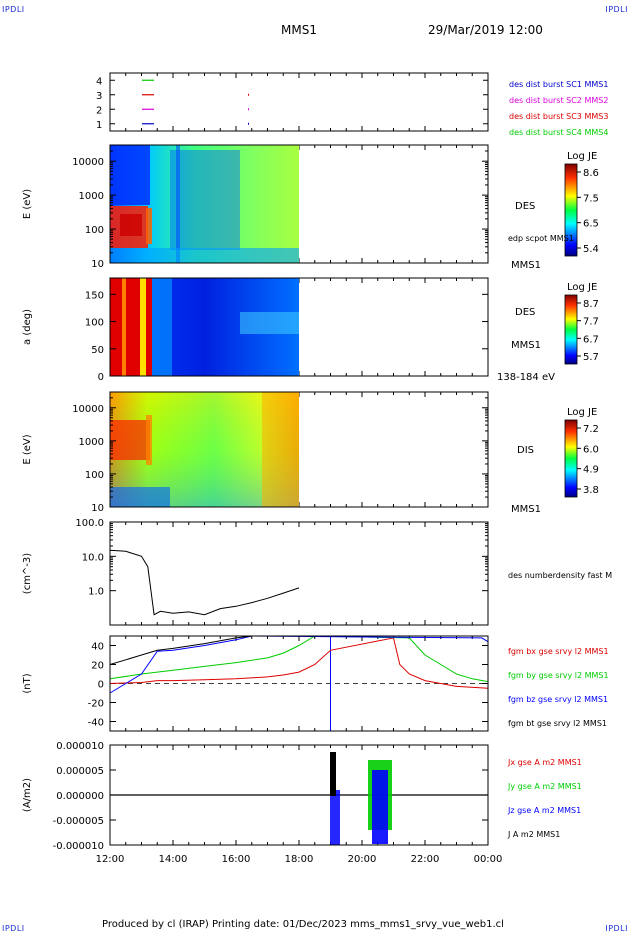 The height and width of the screenshot is (934, 630). I want to click on frame-burst, so click(299, 102).